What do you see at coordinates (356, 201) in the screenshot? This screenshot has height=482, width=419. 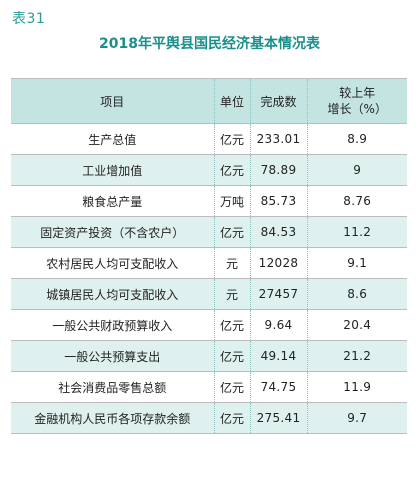 I see `row-change: 8.76` at bounding box center [356, 201].